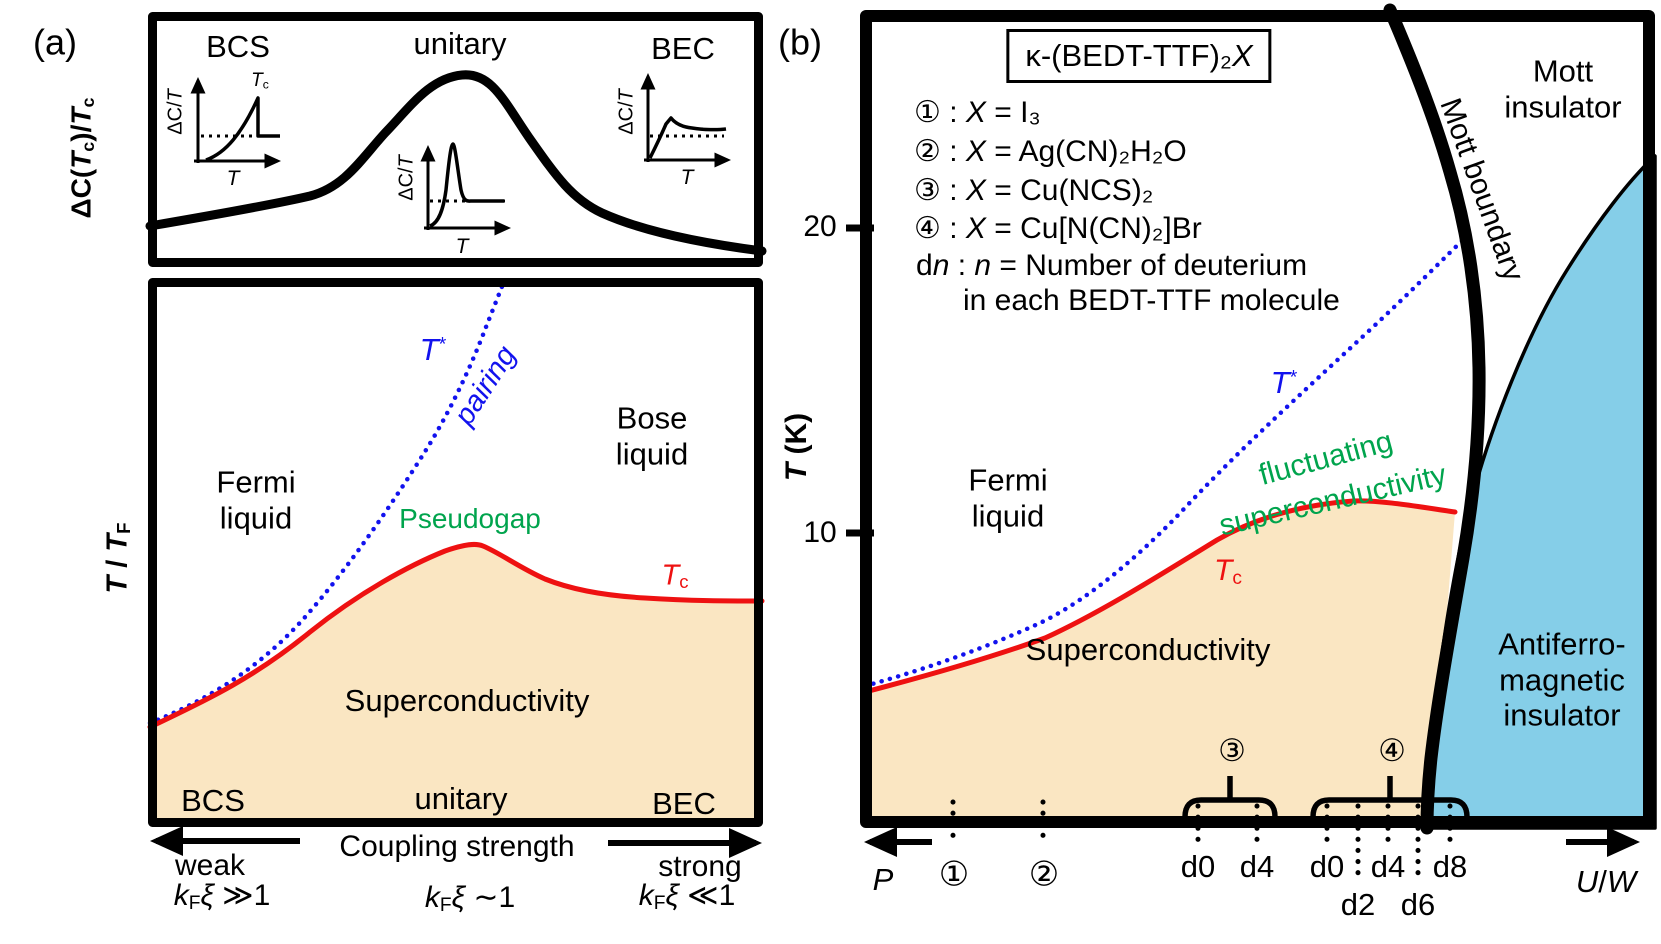  I want to click on legend-item-4: ④ : X = Cu[N(CN)₂]Br, so click(1058, 228).